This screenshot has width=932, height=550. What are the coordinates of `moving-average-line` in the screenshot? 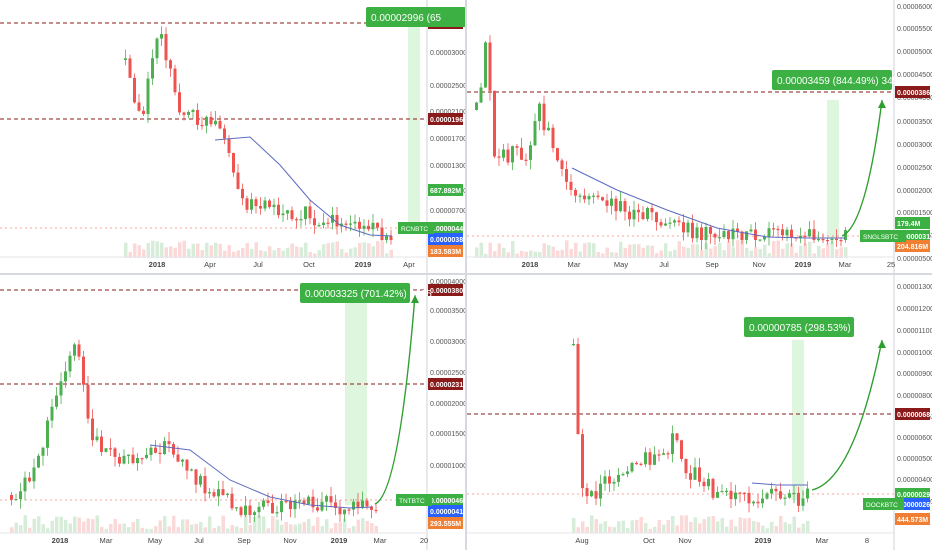 It's located at (779, 484).